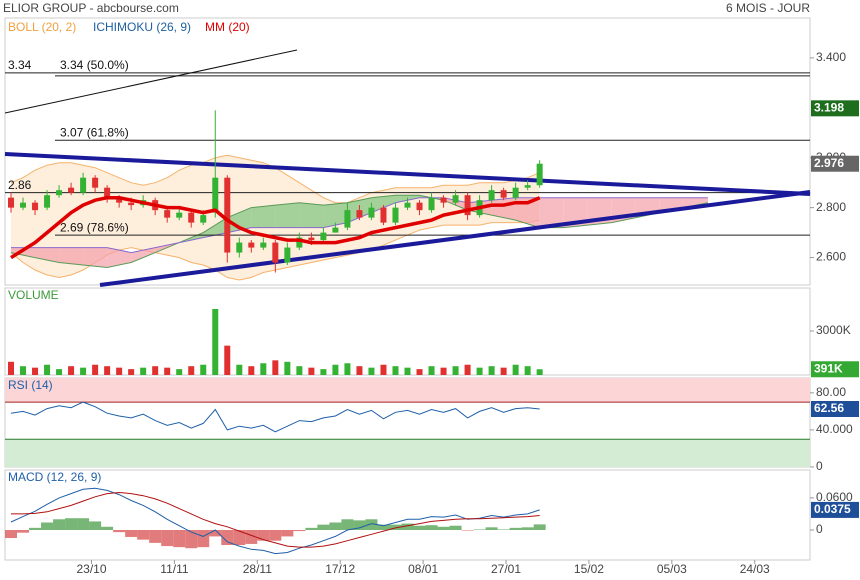 The image size is (860, 580). I want to click on y-tick-label: 2.600, so click(831, 257).